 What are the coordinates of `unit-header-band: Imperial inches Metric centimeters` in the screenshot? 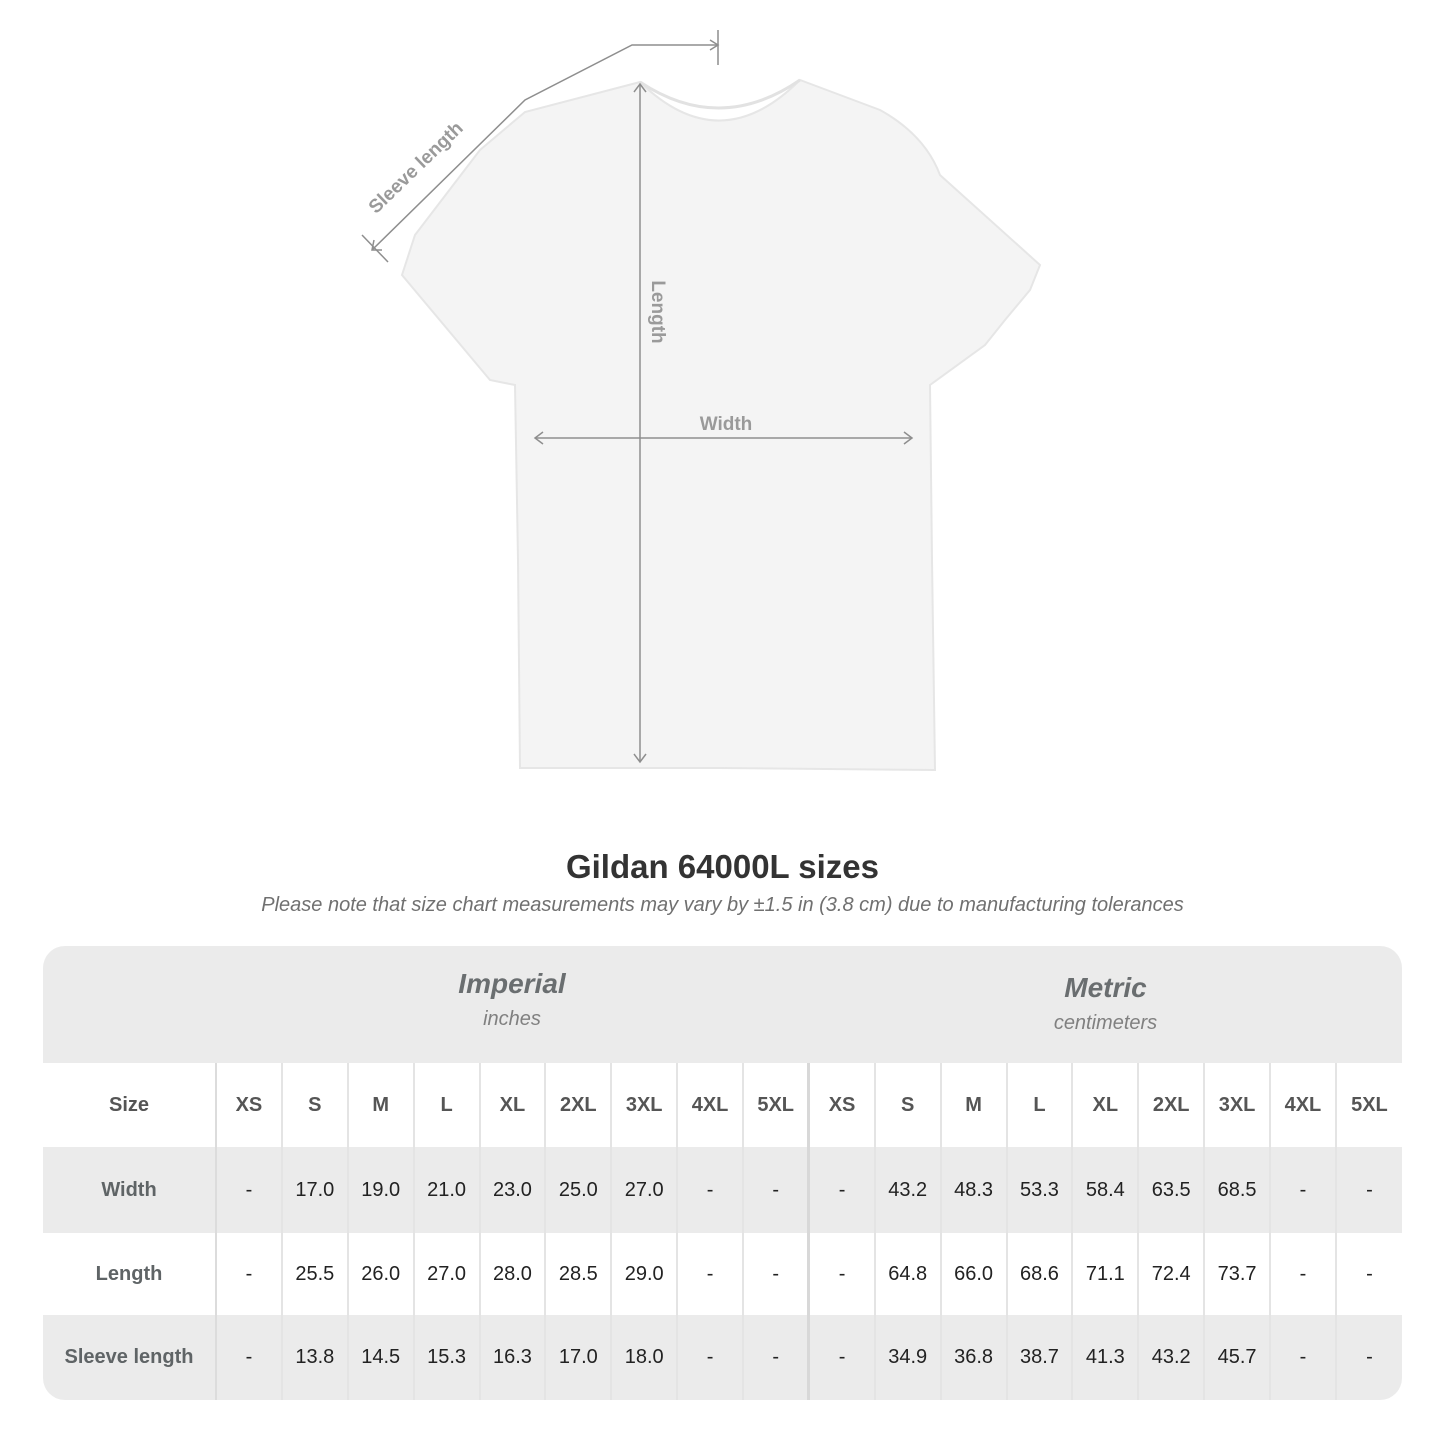 It's located at (722, 1004).